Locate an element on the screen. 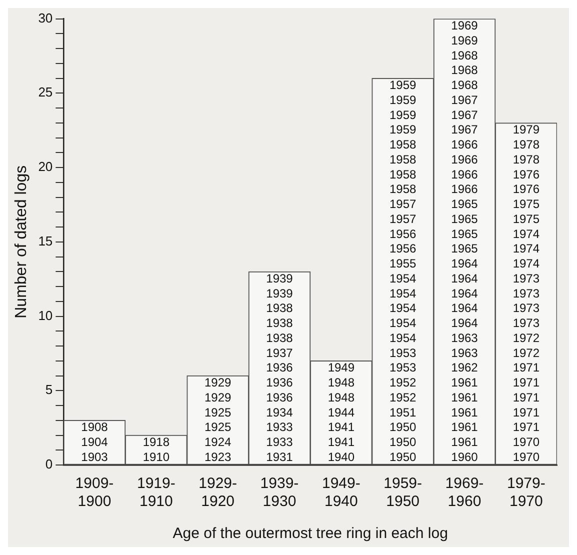 This screenshot has width=577, height=555. y-tick-label: 20 is located at coordinates (45, 166).